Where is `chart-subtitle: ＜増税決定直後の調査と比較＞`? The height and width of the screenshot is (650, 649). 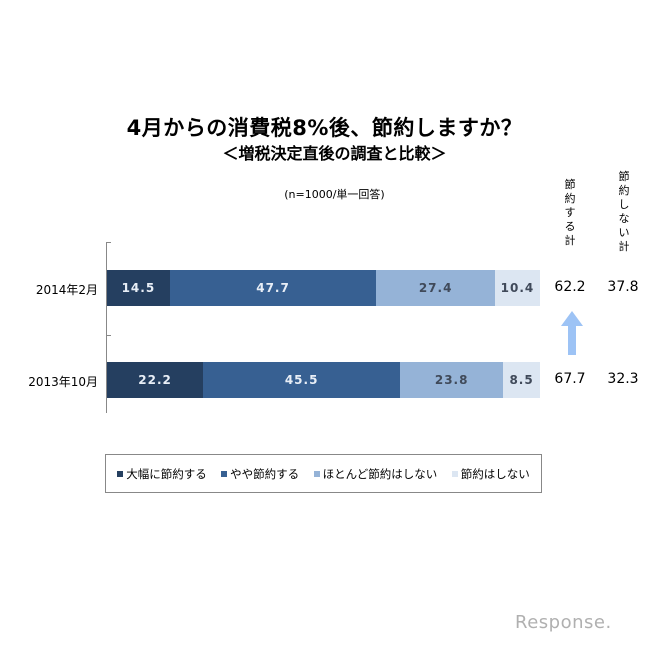
chart-subtitle: ＜増税決定直後の調査と比較＞ is located at coordinates (334, 153).